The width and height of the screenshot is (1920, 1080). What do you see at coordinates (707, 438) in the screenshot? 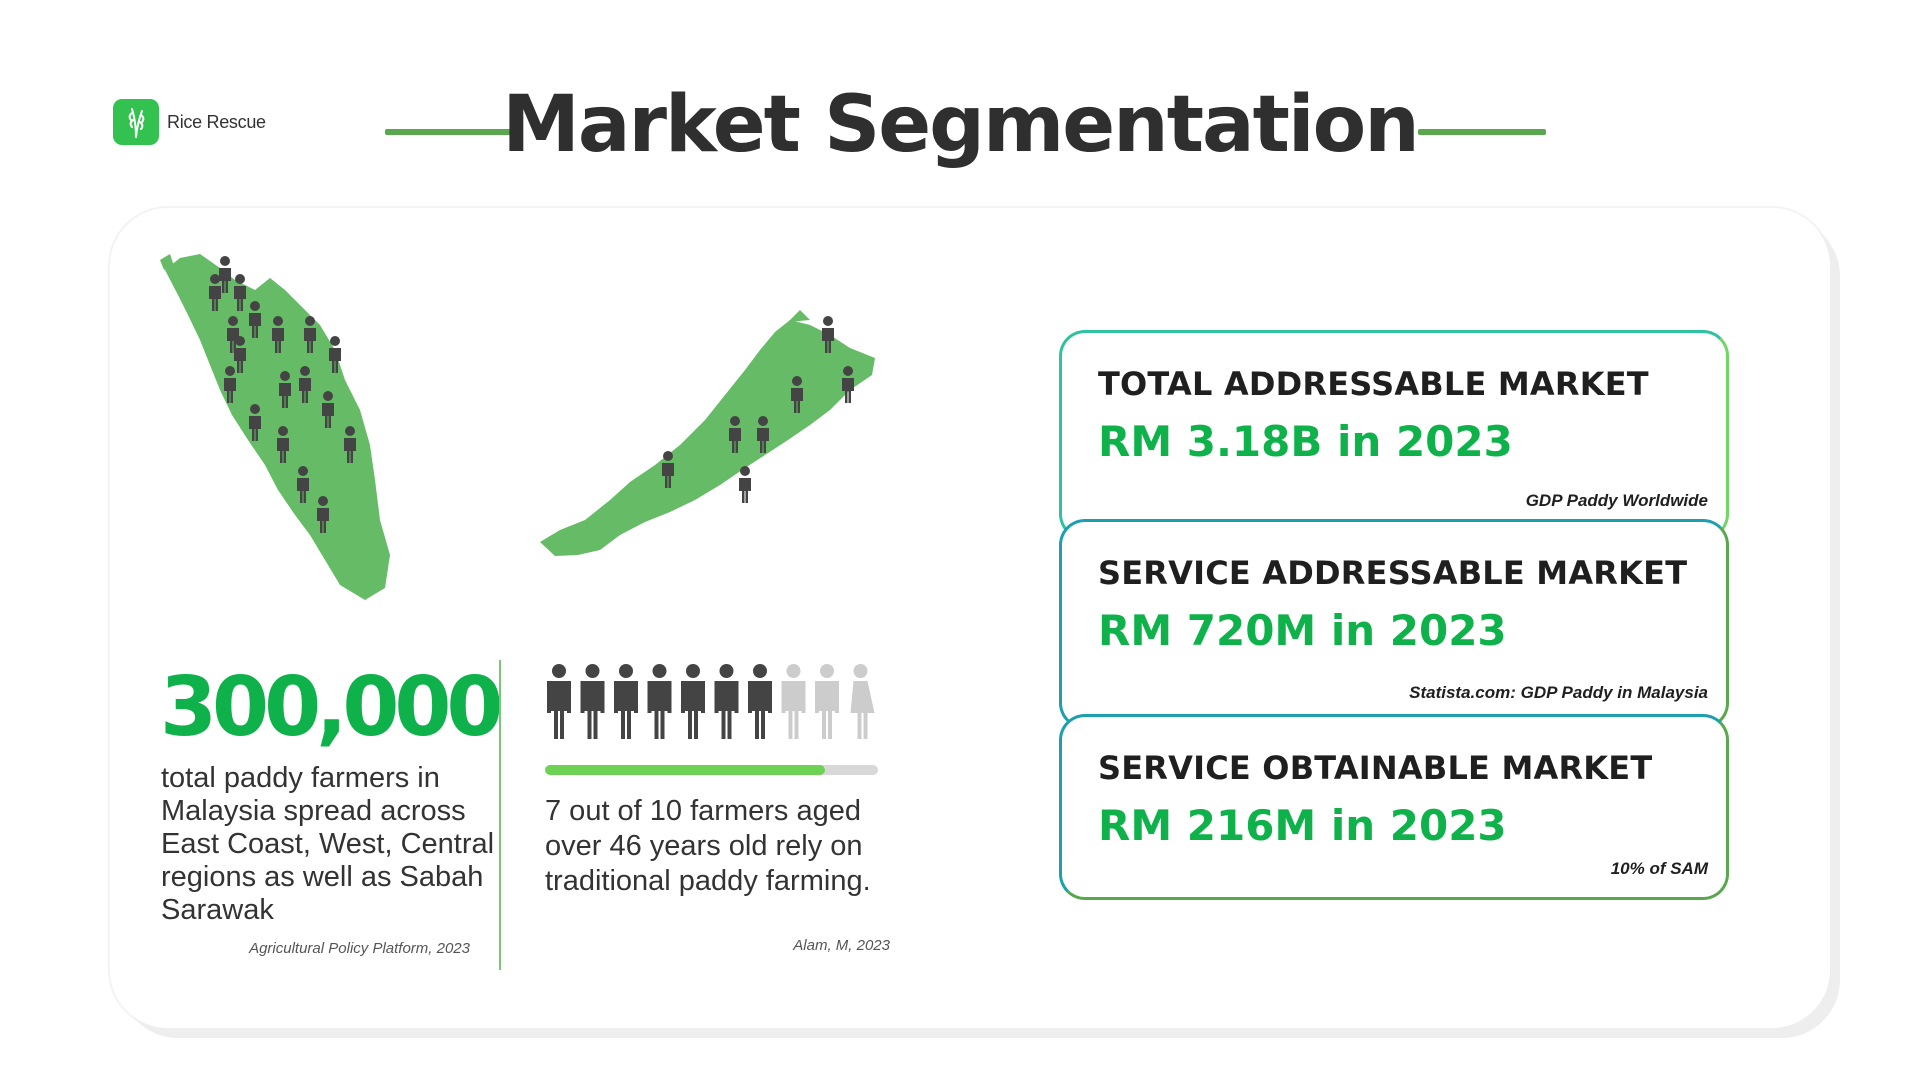
I see `east-malaysia-shape` at bounding box center [707, 438].